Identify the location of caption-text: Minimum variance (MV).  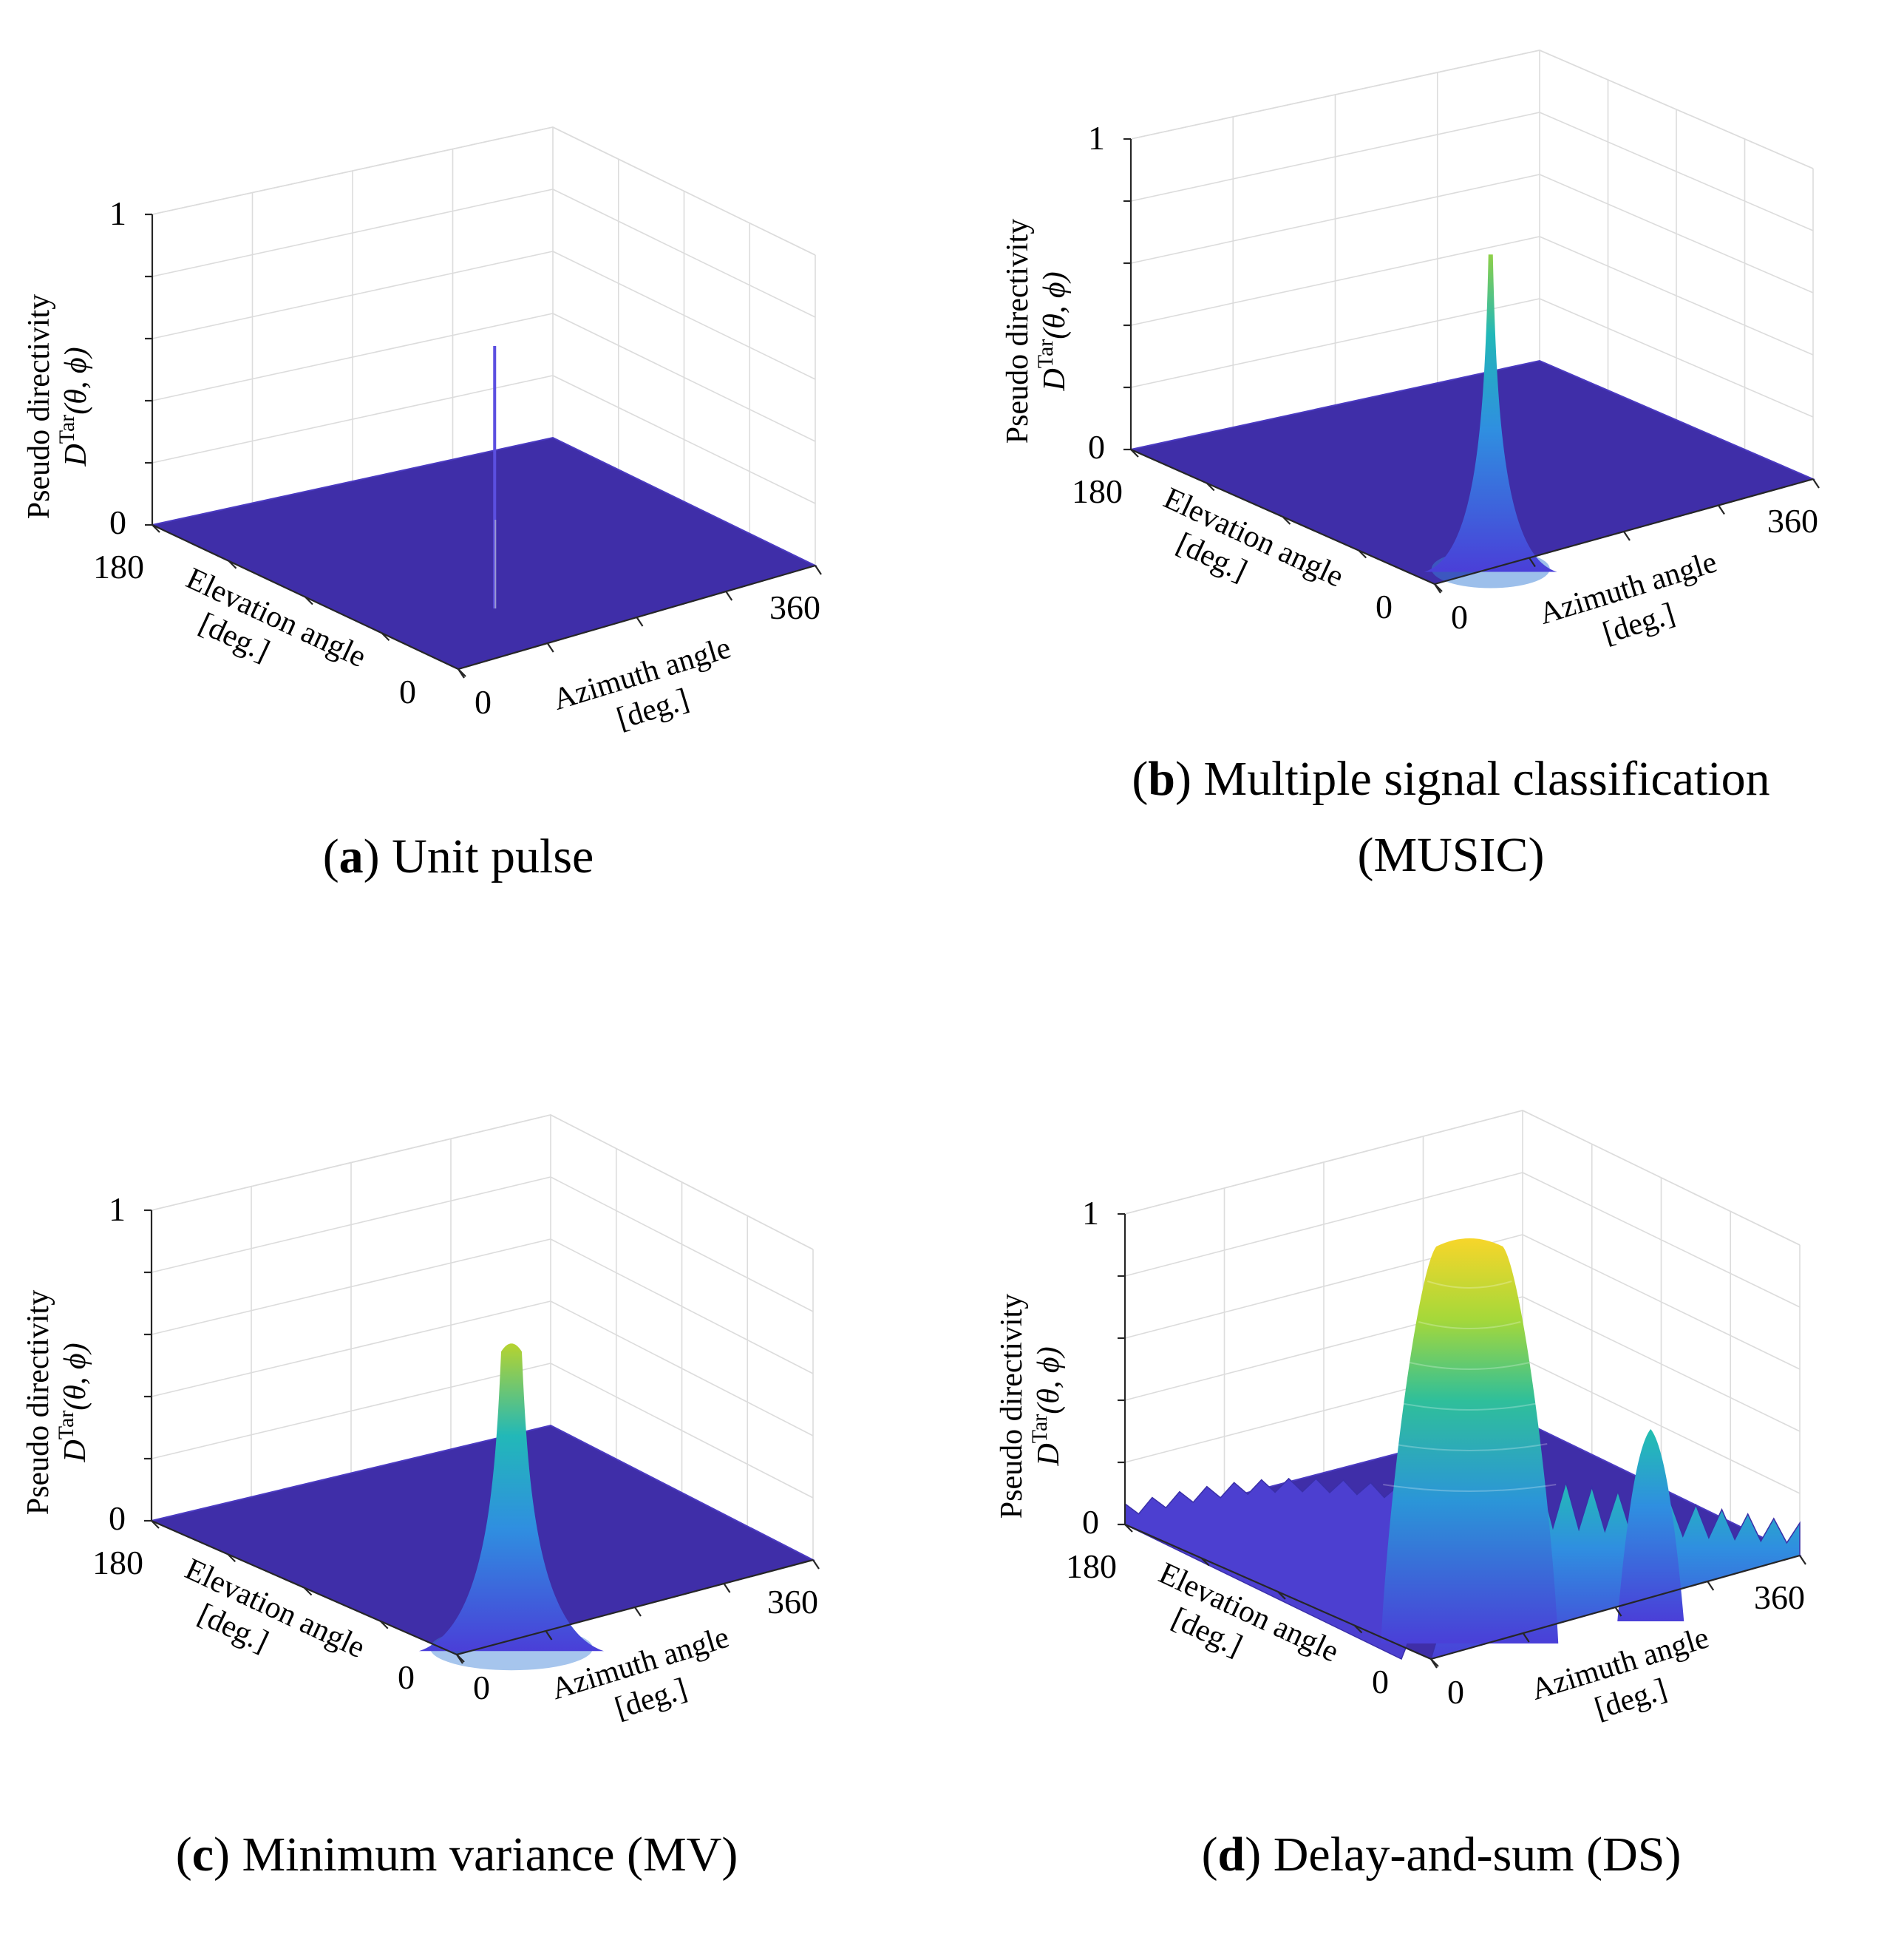
(484, 1855).